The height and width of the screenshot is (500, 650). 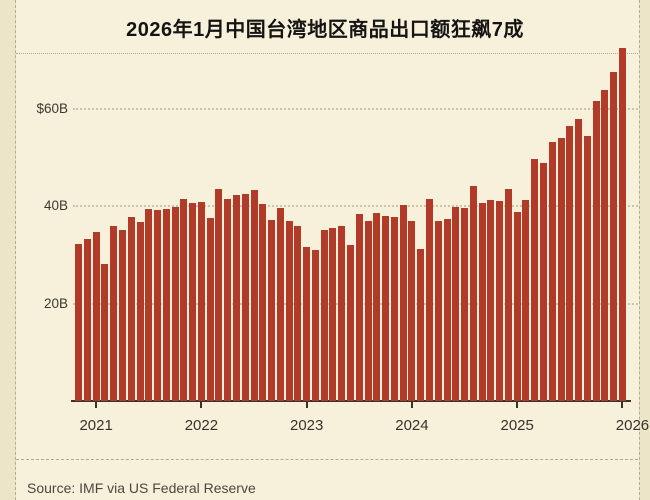 I want to click on chart-title: 2026年1月中国台湾地区商品出口额狂飙7成, so click(x=325, y=30).